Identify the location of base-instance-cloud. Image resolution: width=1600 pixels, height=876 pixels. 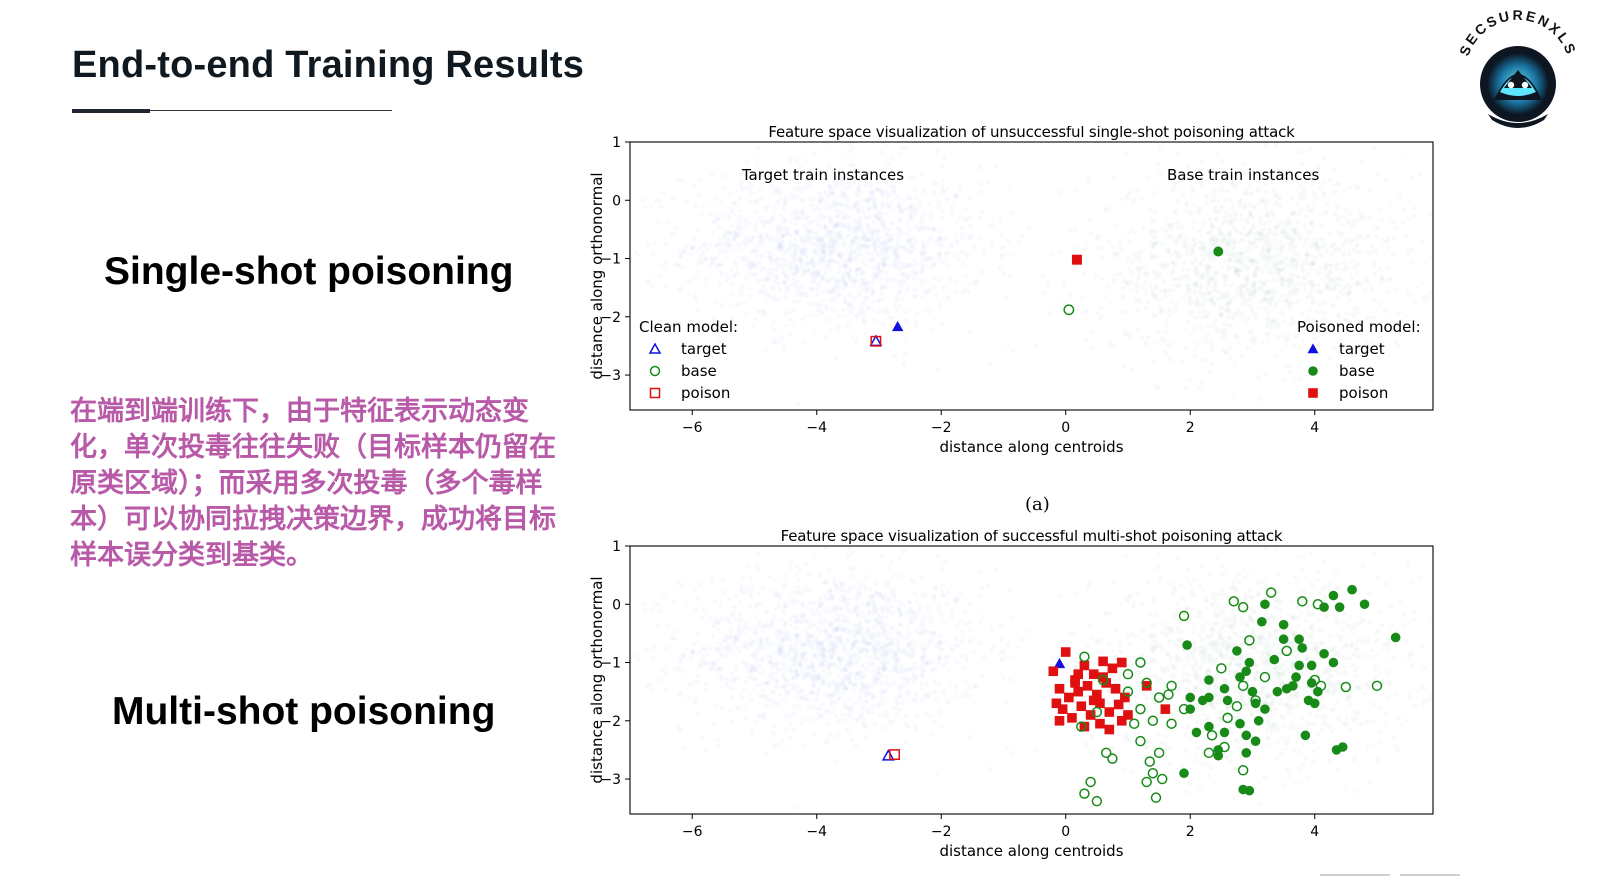
(1211, 680).